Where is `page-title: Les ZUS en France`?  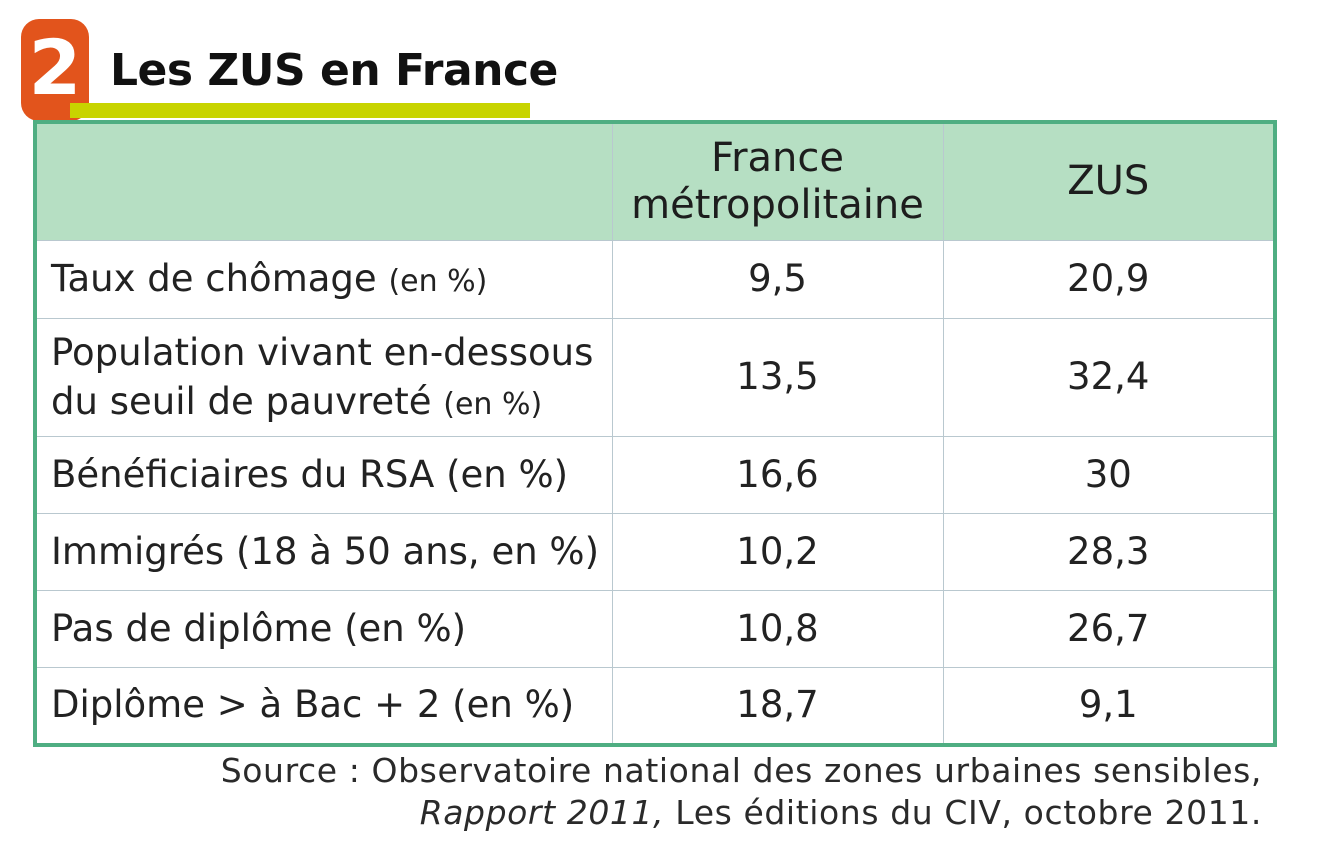 page-title: Les ZUS en France is located at coordinates (334, 70).